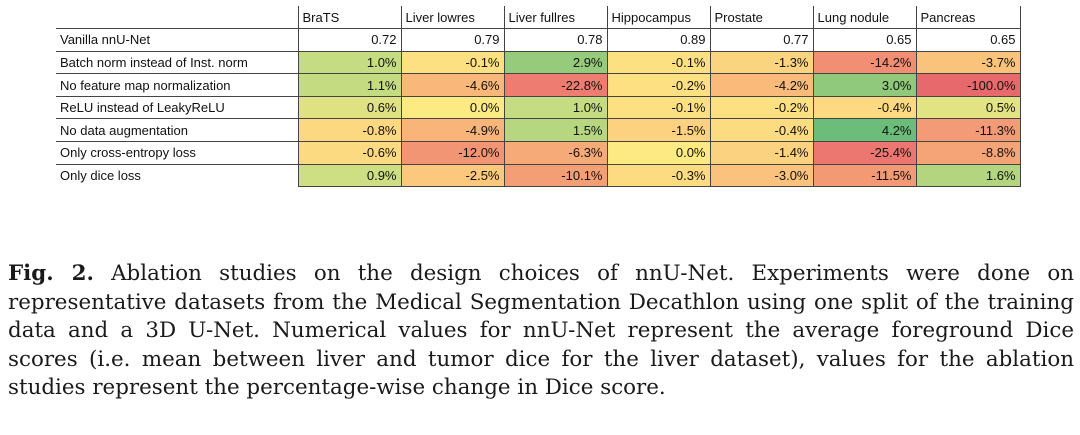  I want to click on table-cell: -4.6%, so click(452, 85).